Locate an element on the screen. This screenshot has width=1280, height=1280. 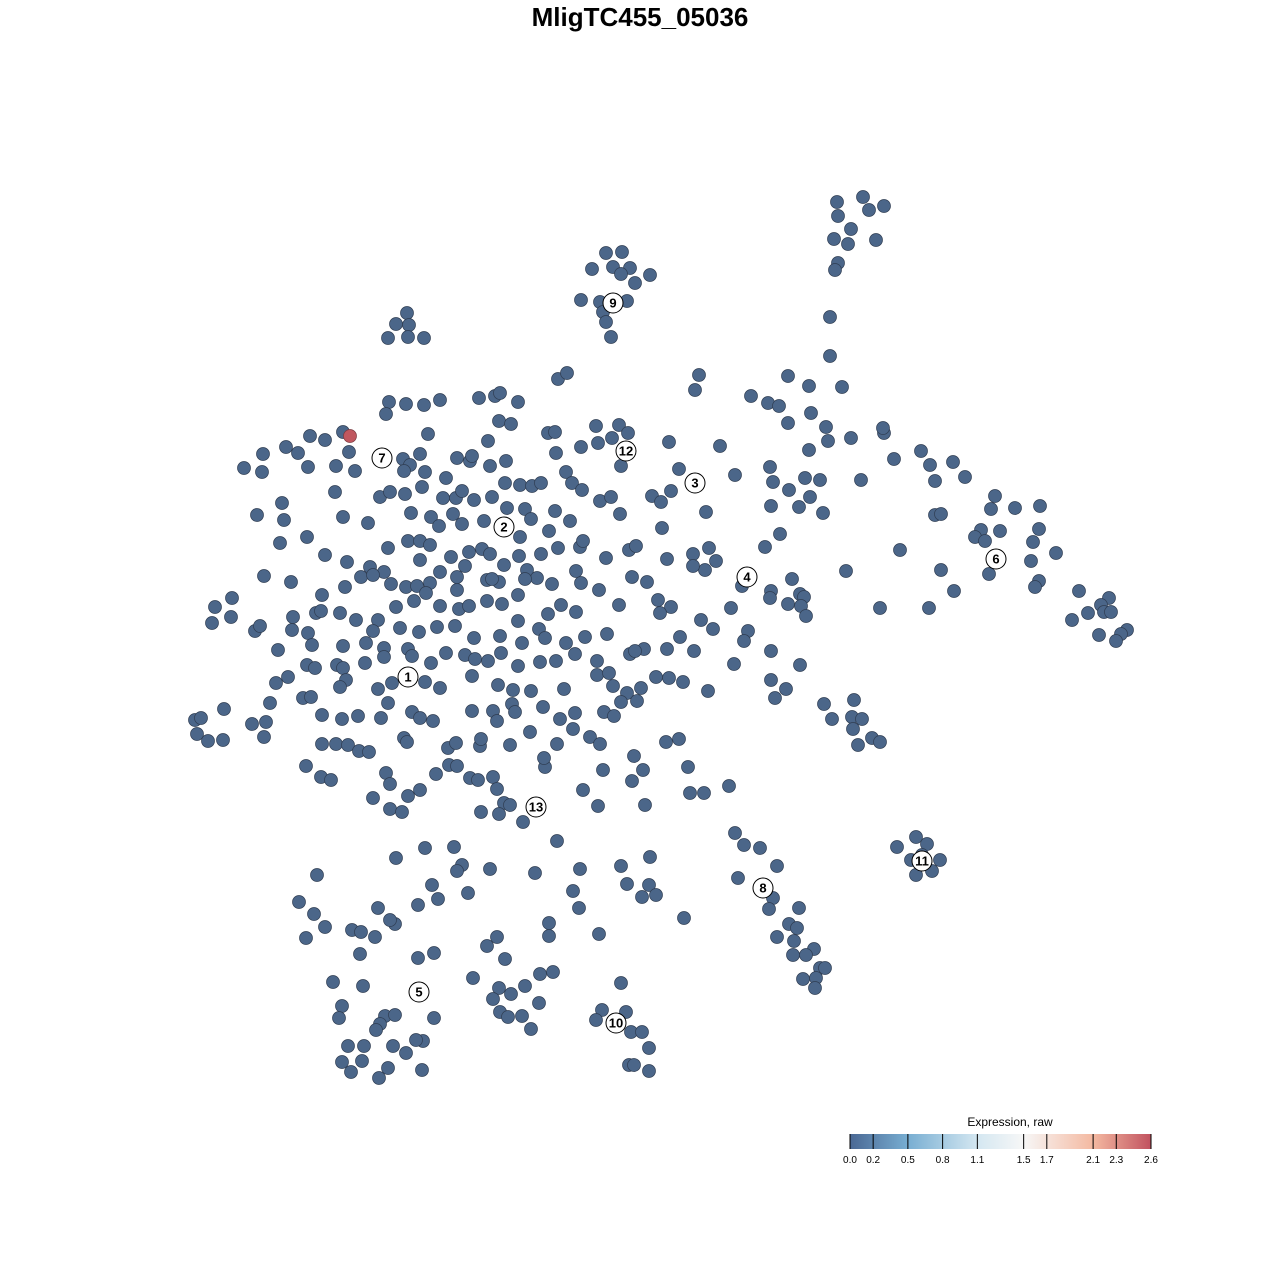
cluster-label: 9 is located at coordinates (613, 303).